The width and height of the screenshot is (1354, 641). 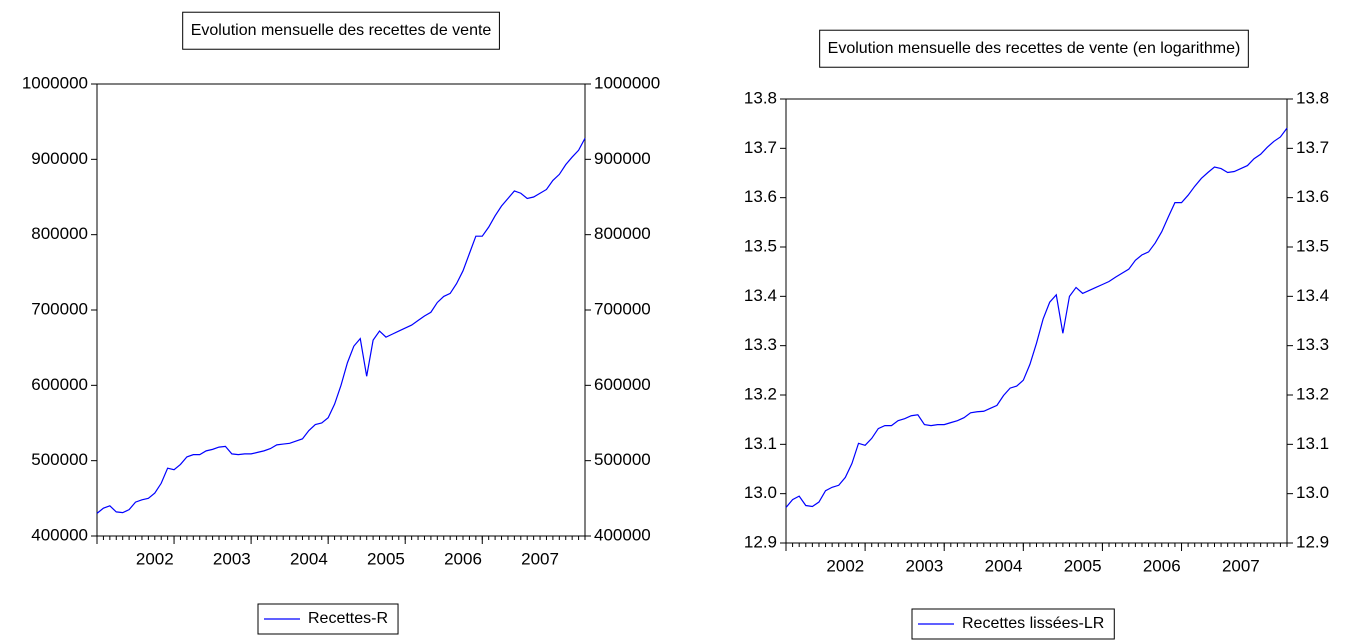 What do you see at coordinates (59, 384) in the screenshot?
I see `y-tick-label: 600000` at bounding box center [59, 384].